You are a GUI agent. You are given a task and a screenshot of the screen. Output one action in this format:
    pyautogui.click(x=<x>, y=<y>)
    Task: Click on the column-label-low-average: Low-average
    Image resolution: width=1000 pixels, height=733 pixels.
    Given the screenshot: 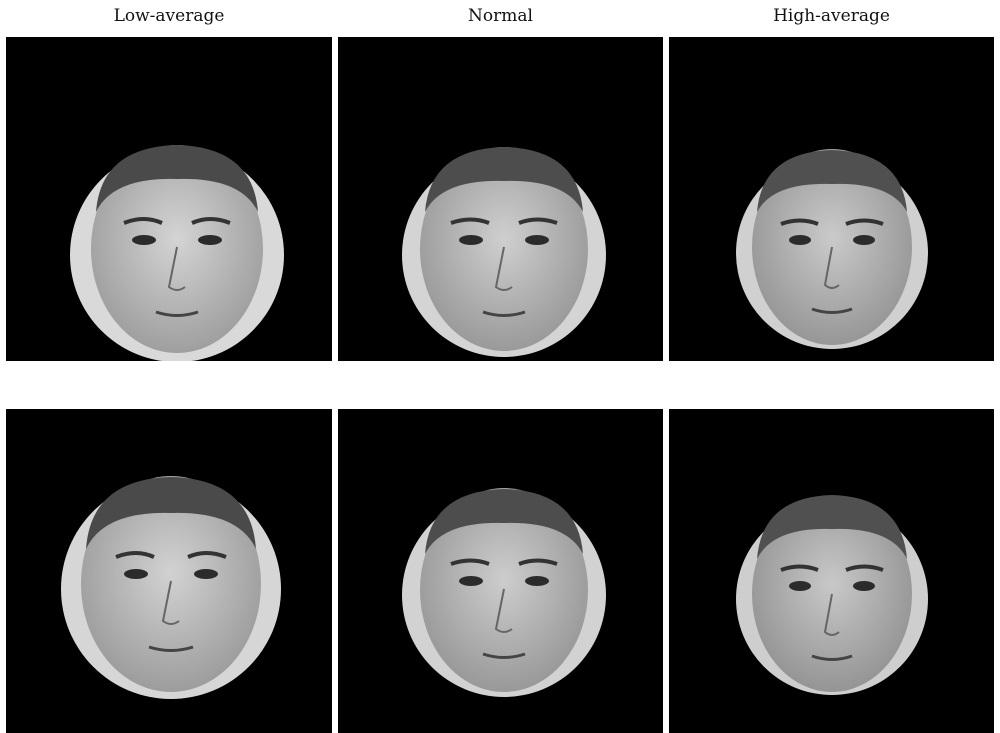 What is the action you would take?
    pyautogui.click(x=169, y=16)
    